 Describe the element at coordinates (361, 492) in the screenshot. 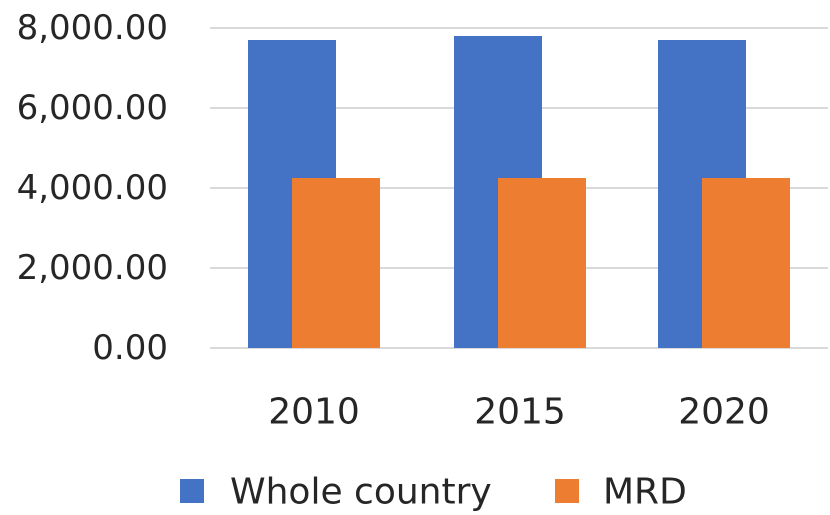

I see `legend-label: Whole country` at that location.